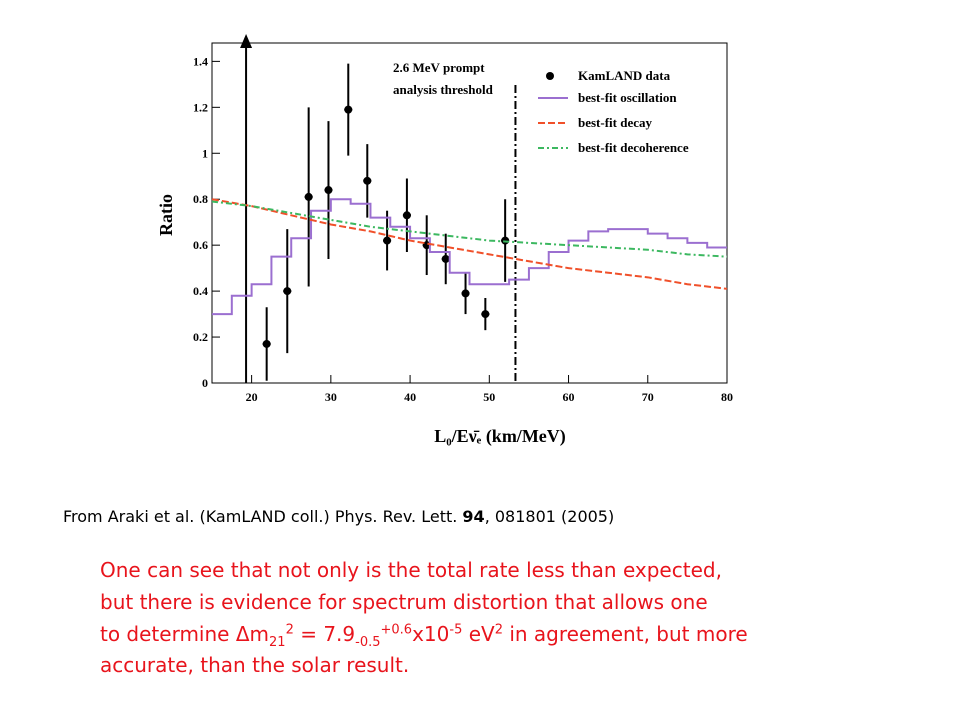 The image size is (960, 720). What do you see at coordinates (443, 89) in the screenshot?
I see `annotation: analysis threshold` at bounding box center [443, 89].